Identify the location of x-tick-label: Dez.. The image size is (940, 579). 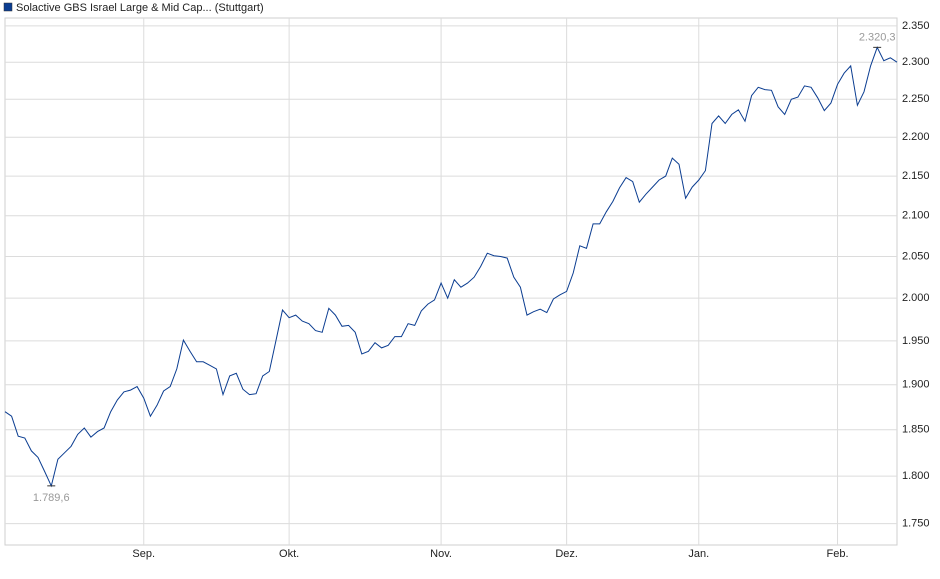
(566, 554).